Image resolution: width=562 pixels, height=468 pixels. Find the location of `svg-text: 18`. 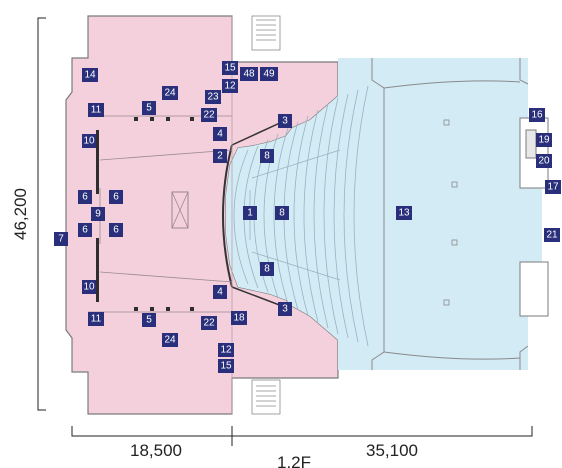

svg-text: 18 is located at coordinates (239, 318).